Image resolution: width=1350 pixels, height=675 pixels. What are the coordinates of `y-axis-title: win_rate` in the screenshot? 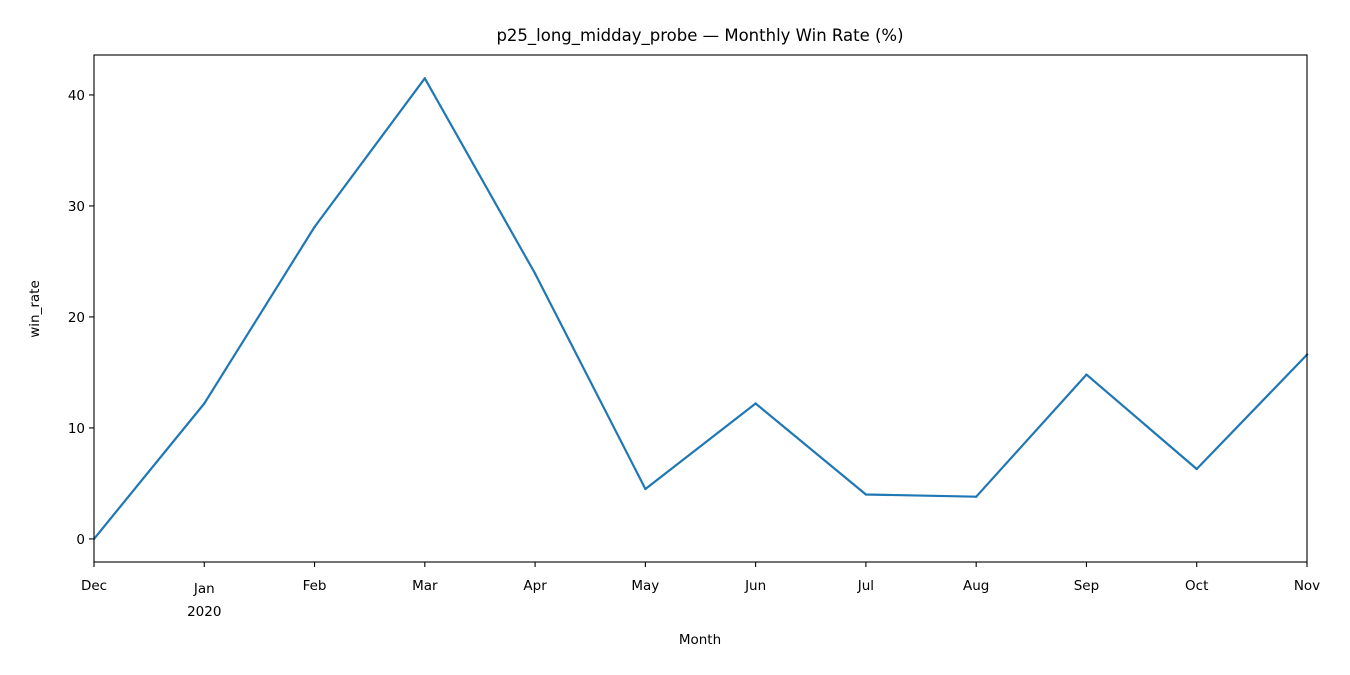 It's located at (35, 309).